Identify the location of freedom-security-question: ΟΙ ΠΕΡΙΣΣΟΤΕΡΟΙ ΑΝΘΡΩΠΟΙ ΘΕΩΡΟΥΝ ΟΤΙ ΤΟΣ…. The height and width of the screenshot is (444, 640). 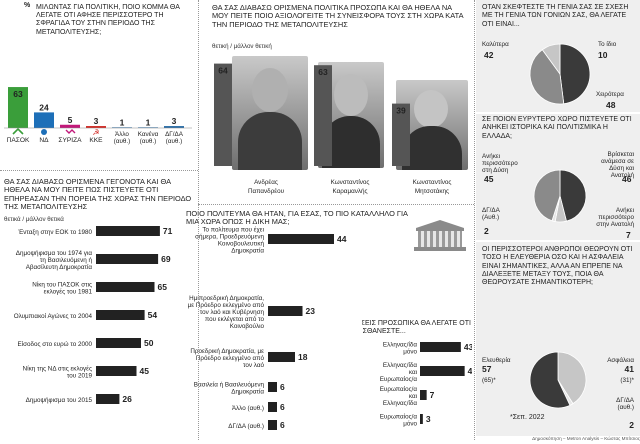
(557, 266).